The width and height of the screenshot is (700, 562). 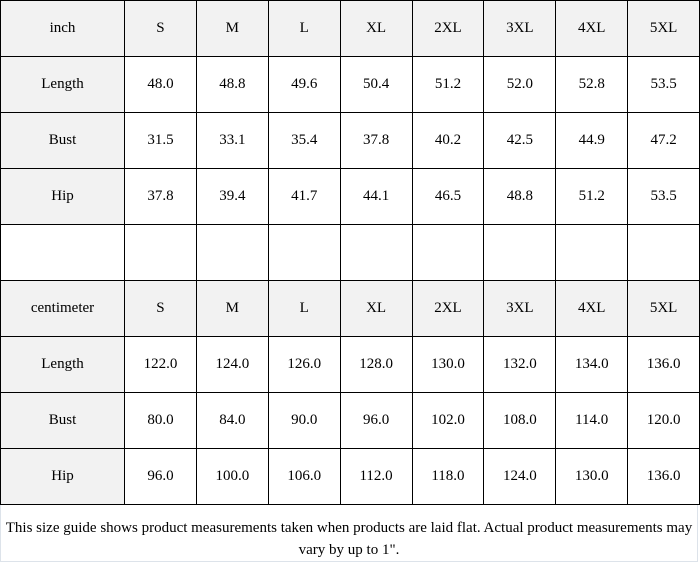 What do you see at coordinates (376, 196) in the screenshot?
I see `measurement-cell: 44.1` at bounding box center [376, 196].